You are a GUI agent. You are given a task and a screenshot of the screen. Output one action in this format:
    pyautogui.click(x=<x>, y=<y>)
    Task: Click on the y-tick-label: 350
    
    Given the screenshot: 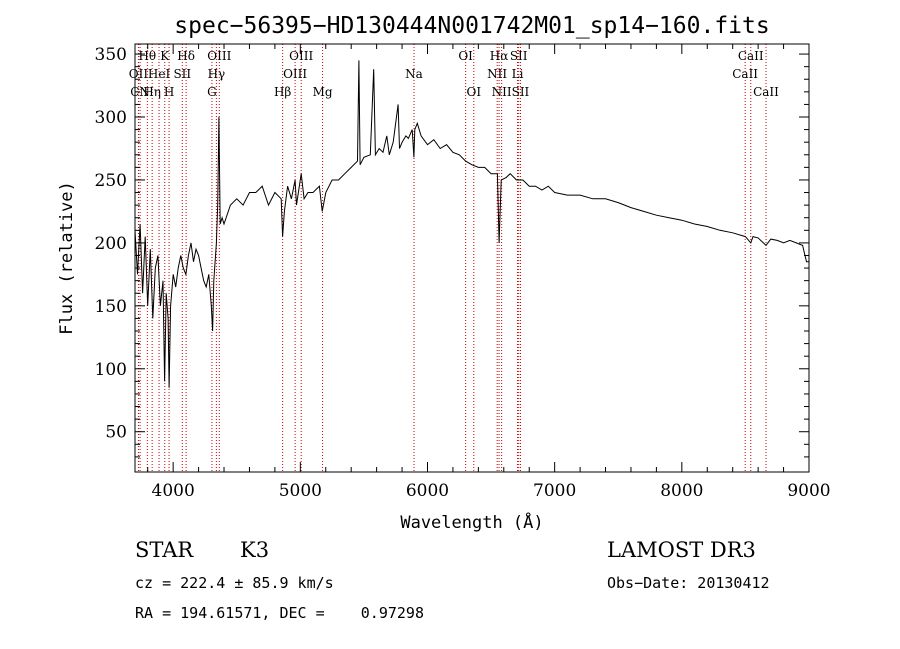 What is the action you would take?
    pyautogui.click(x=111, y=55)
    